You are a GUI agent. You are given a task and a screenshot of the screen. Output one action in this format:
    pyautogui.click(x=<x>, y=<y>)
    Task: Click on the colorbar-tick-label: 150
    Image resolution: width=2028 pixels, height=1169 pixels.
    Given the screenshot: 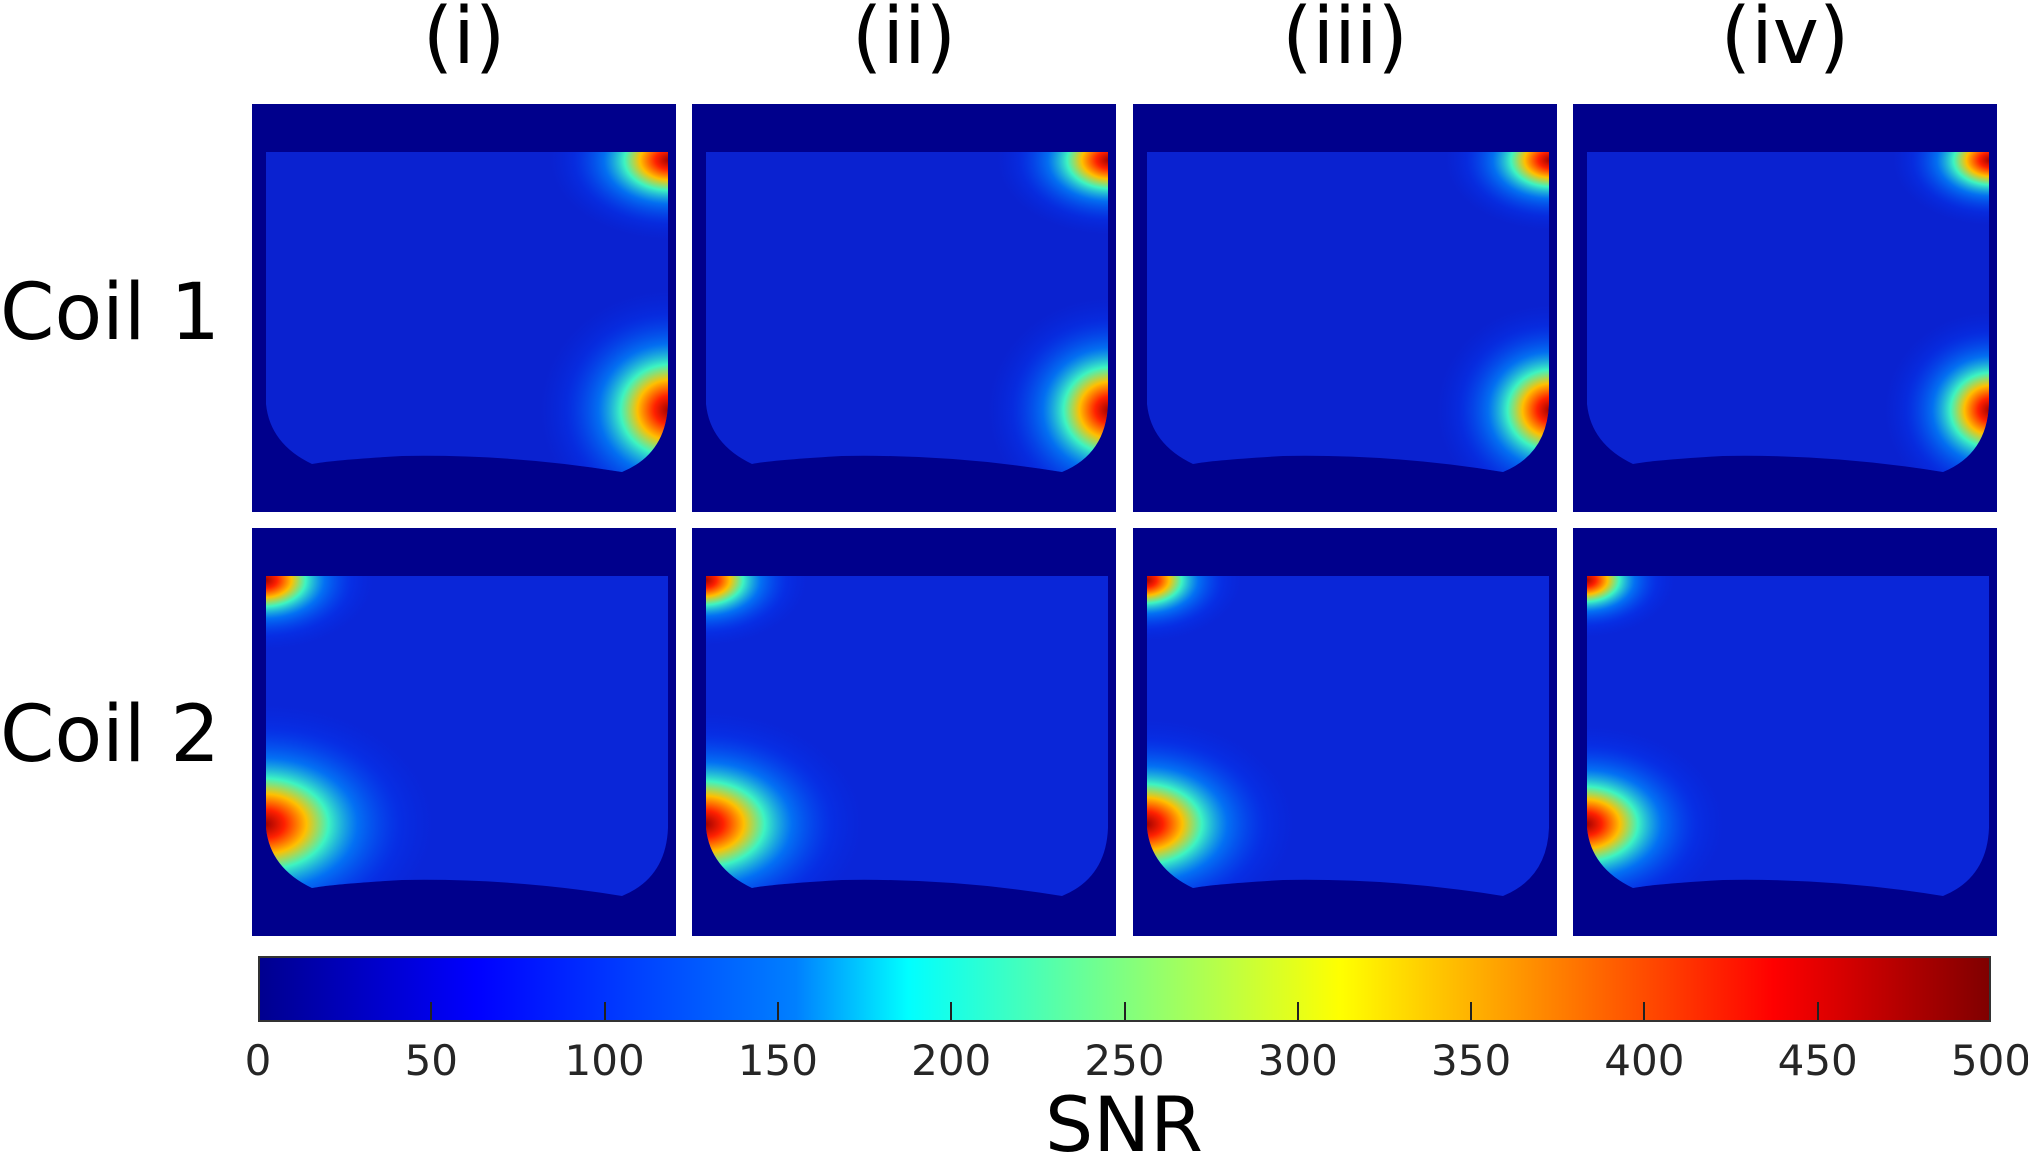 What is the action you would take?
    pyautogui.click(x=777, y=1060)
    